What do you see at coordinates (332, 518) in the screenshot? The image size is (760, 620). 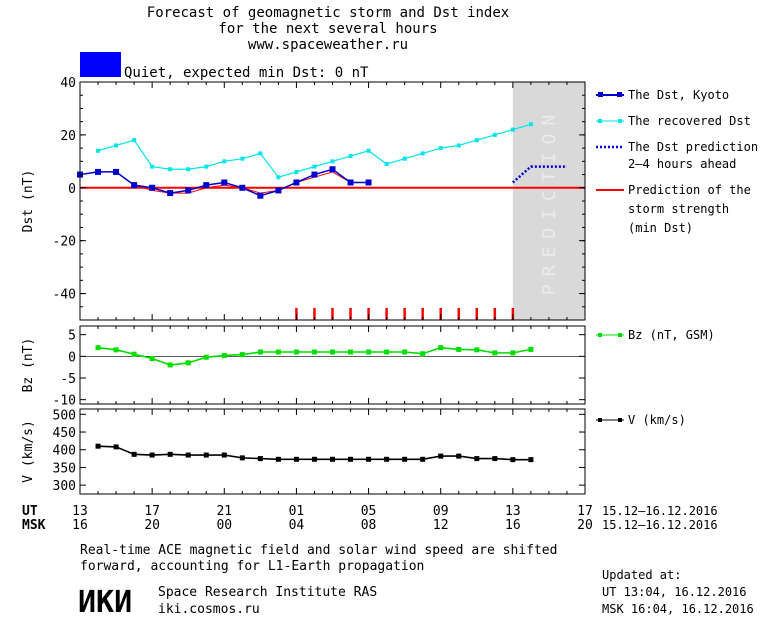 I see `time-tick-labels: 13 17 21 01 05 09 13 17 16 20 00 04 08 12 16 20` at bounding box center [332, 518].